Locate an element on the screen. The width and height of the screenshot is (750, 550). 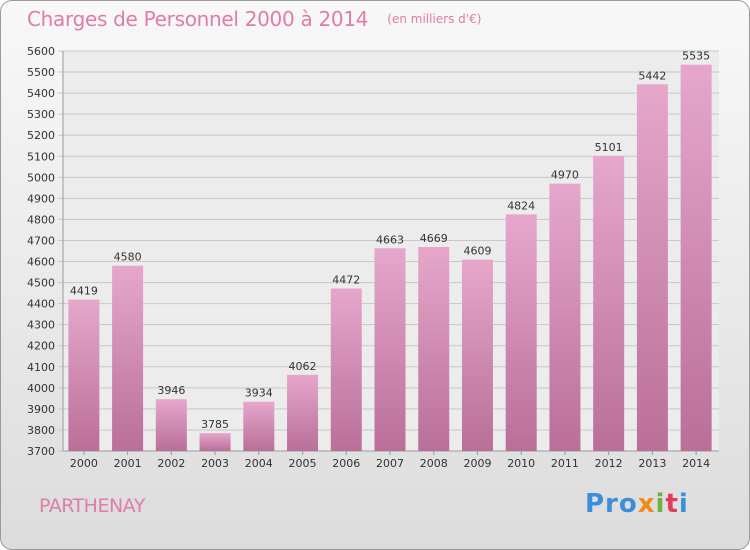
x-tick-label: 2008 is located at coordinates (434, 463).